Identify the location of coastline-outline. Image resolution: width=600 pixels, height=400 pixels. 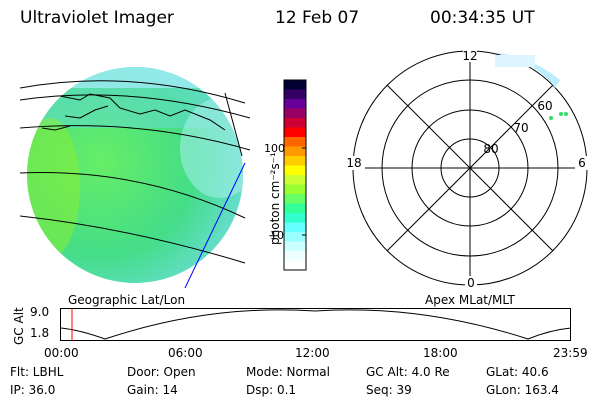
(133, 112).